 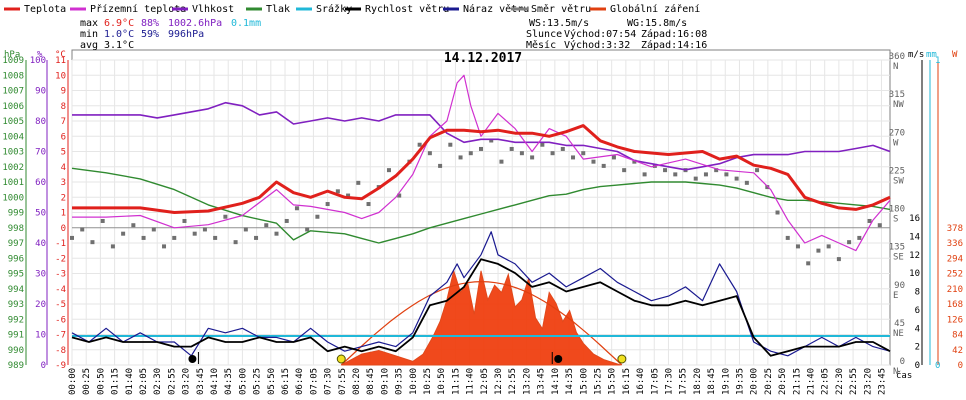 I want to click on time-tick-label: 18:45, so click(x=712, y=381).